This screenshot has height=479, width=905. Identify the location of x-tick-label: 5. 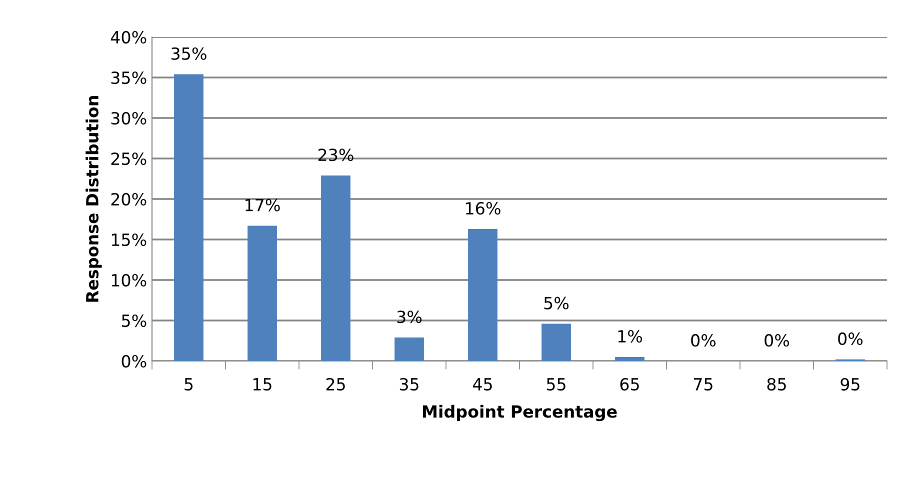
(188, 384).